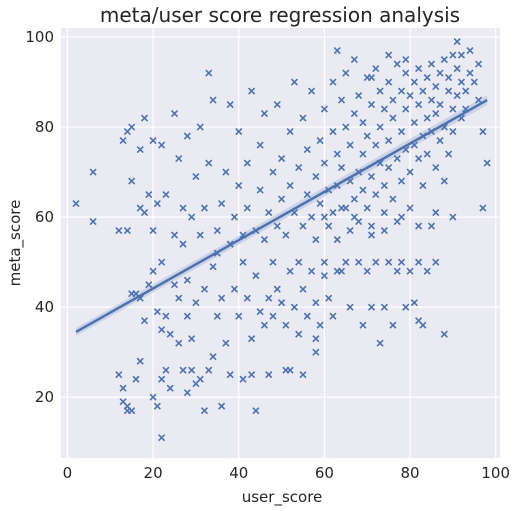 The width and height of the screenshot is (514, 511). I want to click on x-tick-label: 0, so click(68, 473).